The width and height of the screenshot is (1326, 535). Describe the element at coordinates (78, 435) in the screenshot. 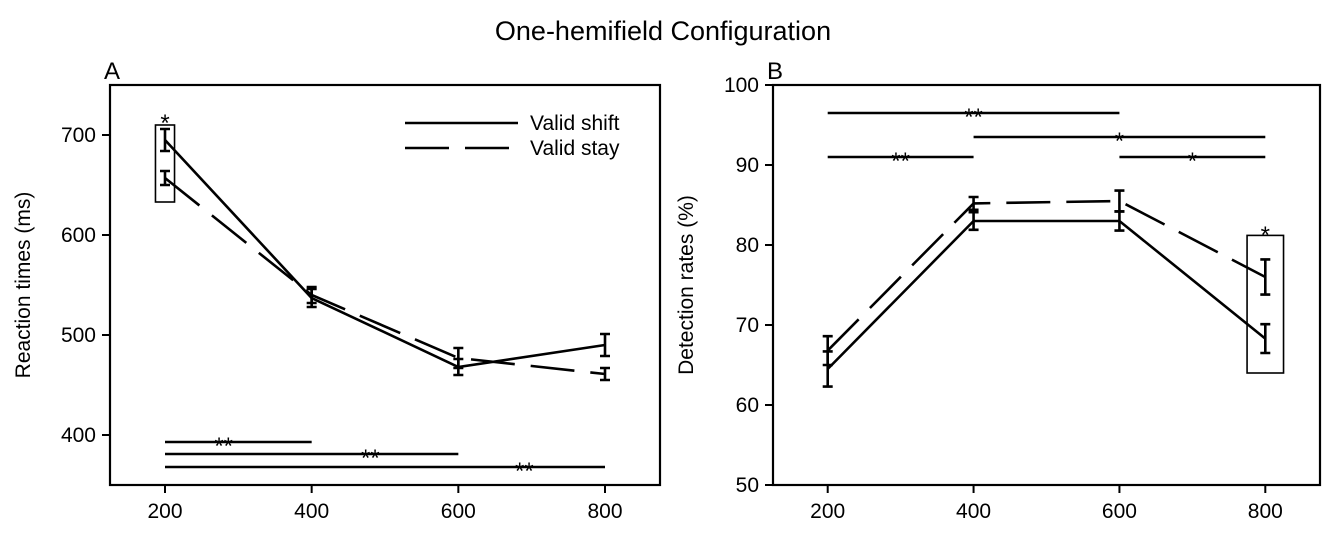

I see `y-tick-label: 400` at that location.